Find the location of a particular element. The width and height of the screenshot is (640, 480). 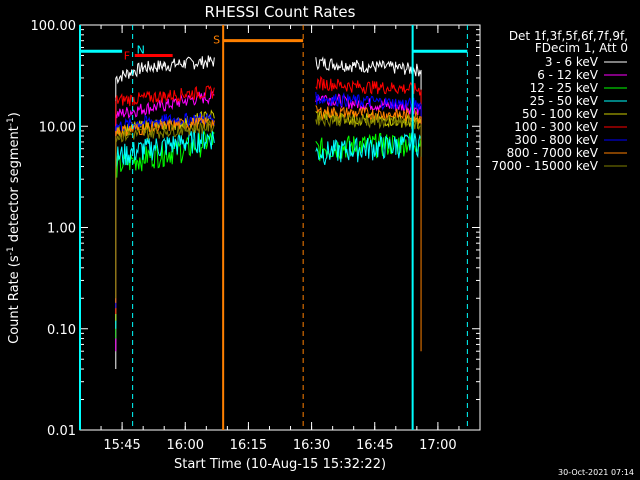

flare-label: F is located at coordinates (127, 55).